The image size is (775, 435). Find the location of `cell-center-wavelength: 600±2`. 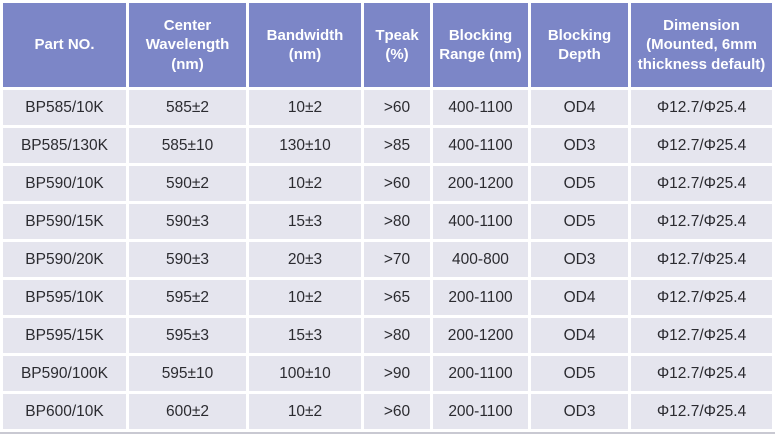

cell-center-wavelength: 600±2 is located at coordinates (187, 411).